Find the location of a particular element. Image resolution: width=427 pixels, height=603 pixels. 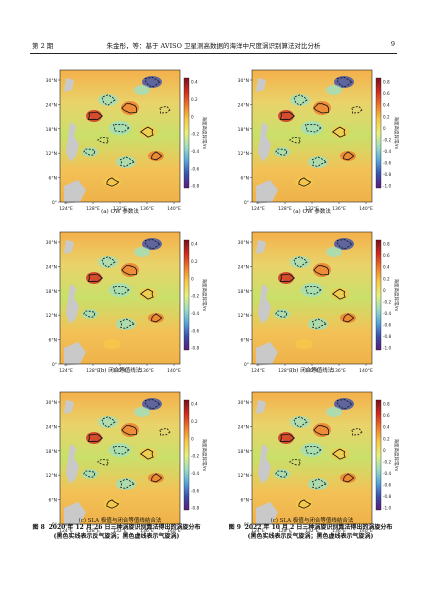

figure-9-number: 图 9 is located at coordinates (234, 527).